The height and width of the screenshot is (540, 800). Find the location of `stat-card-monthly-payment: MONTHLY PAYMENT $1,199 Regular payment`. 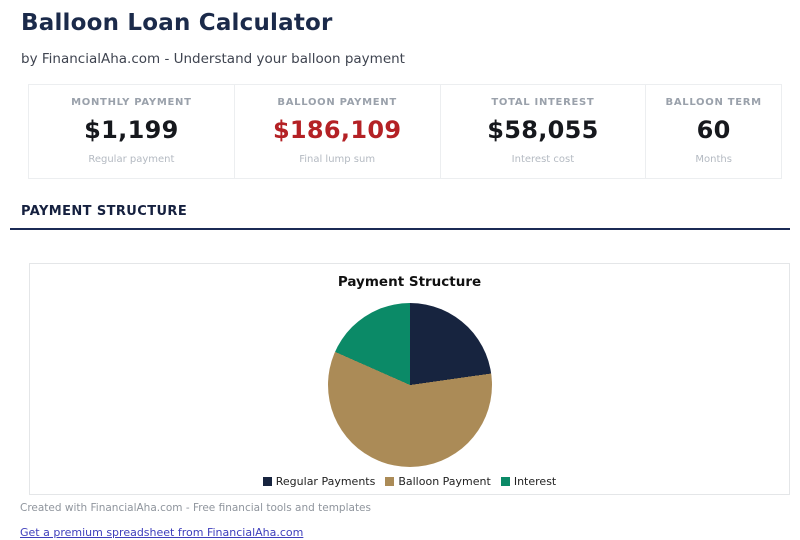

stat-card-monthly-payment: MONTHLY PAYMENT $1,199 Regular payment is located at coordinates (131, 131).